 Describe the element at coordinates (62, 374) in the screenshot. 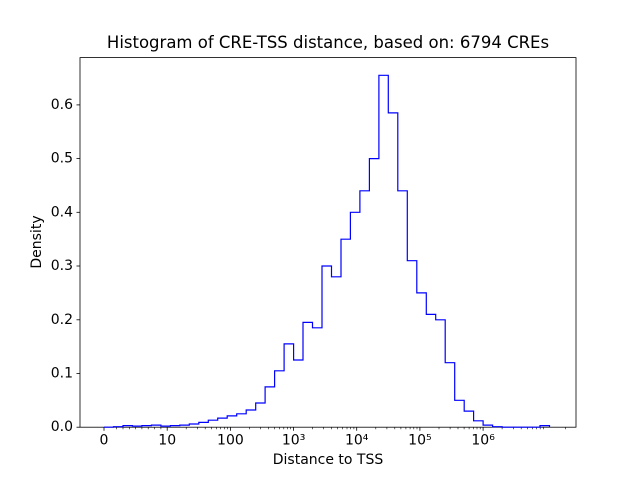

I see `y-tick-label: 0.1` at that location.